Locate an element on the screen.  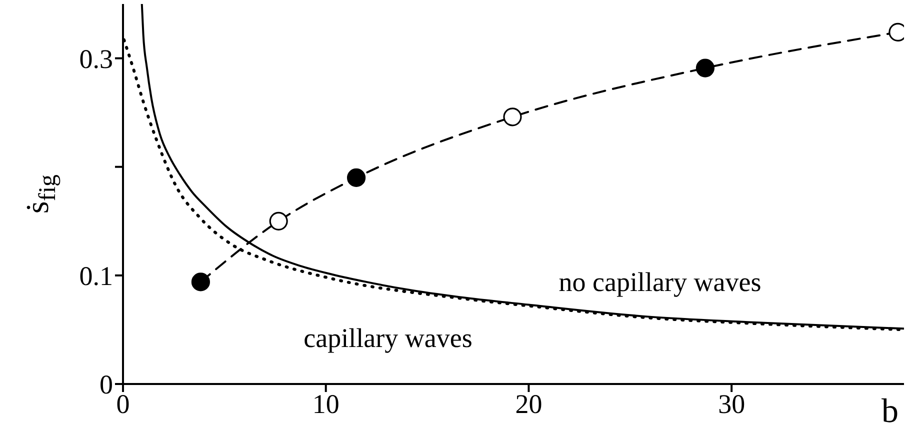
x-axis-title: b is located at coordinates (890, 411).